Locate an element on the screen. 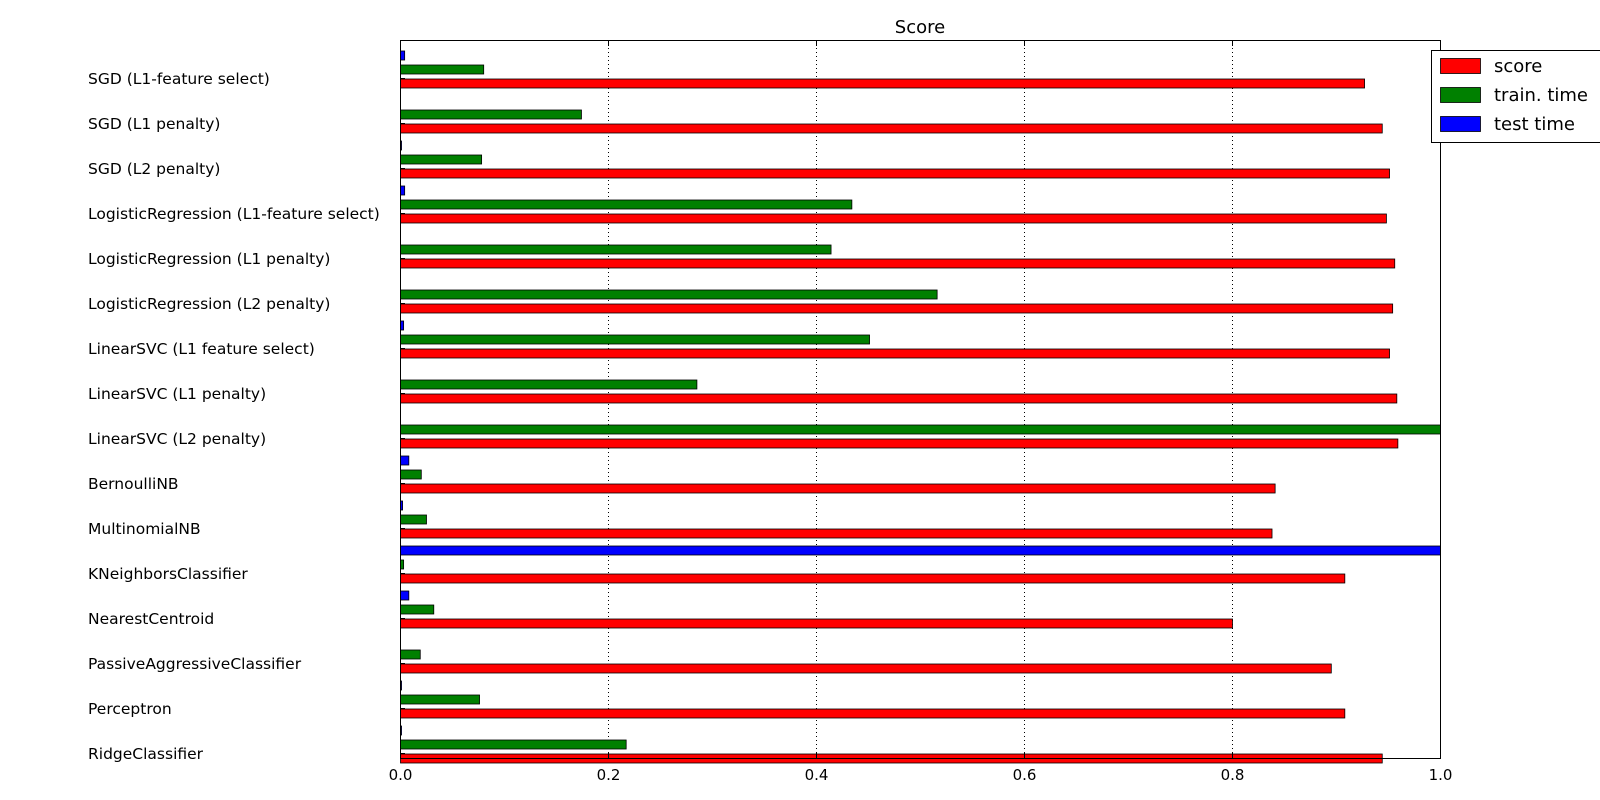 The width and height of the screenshot is (1600, 800). category-label: KNeighborsClassifier is located at coordinates (168, 574).